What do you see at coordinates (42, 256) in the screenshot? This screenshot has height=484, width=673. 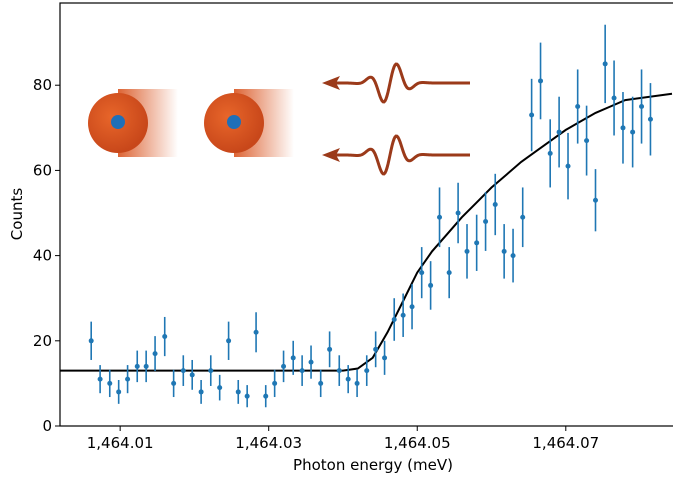 I see `y-tick-label: 40` at bounding box center [42, 256].